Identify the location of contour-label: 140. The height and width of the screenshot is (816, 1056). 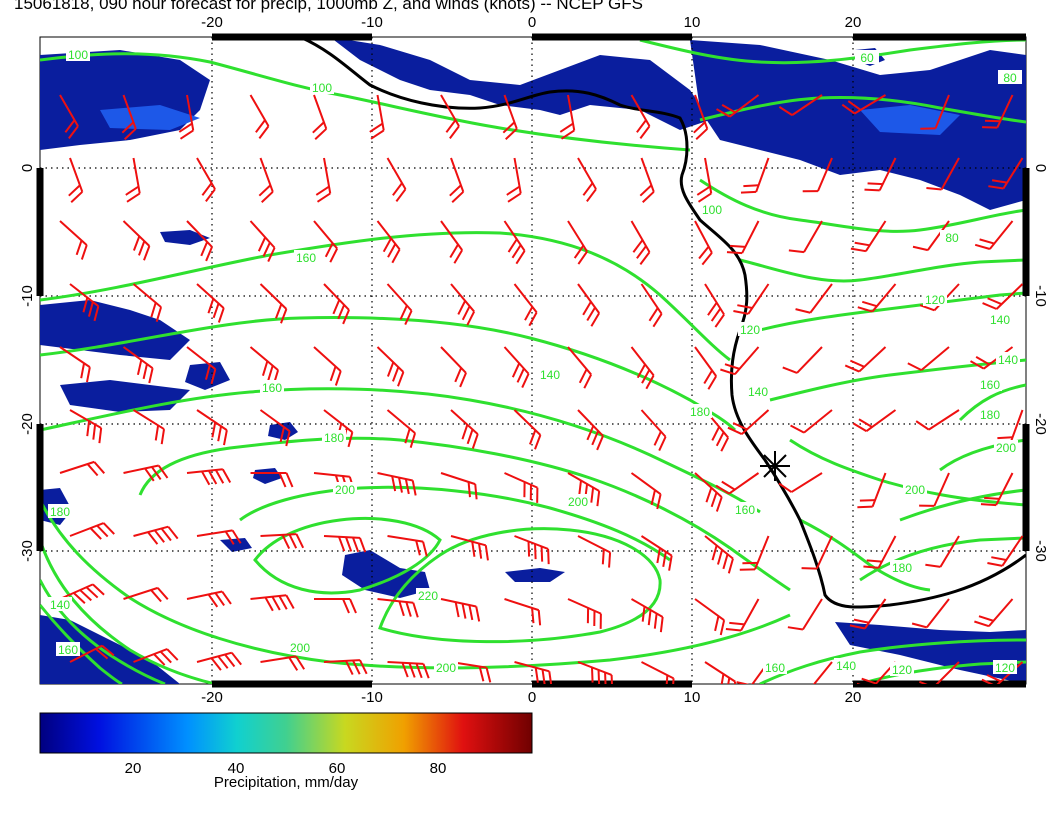
(758, 392).